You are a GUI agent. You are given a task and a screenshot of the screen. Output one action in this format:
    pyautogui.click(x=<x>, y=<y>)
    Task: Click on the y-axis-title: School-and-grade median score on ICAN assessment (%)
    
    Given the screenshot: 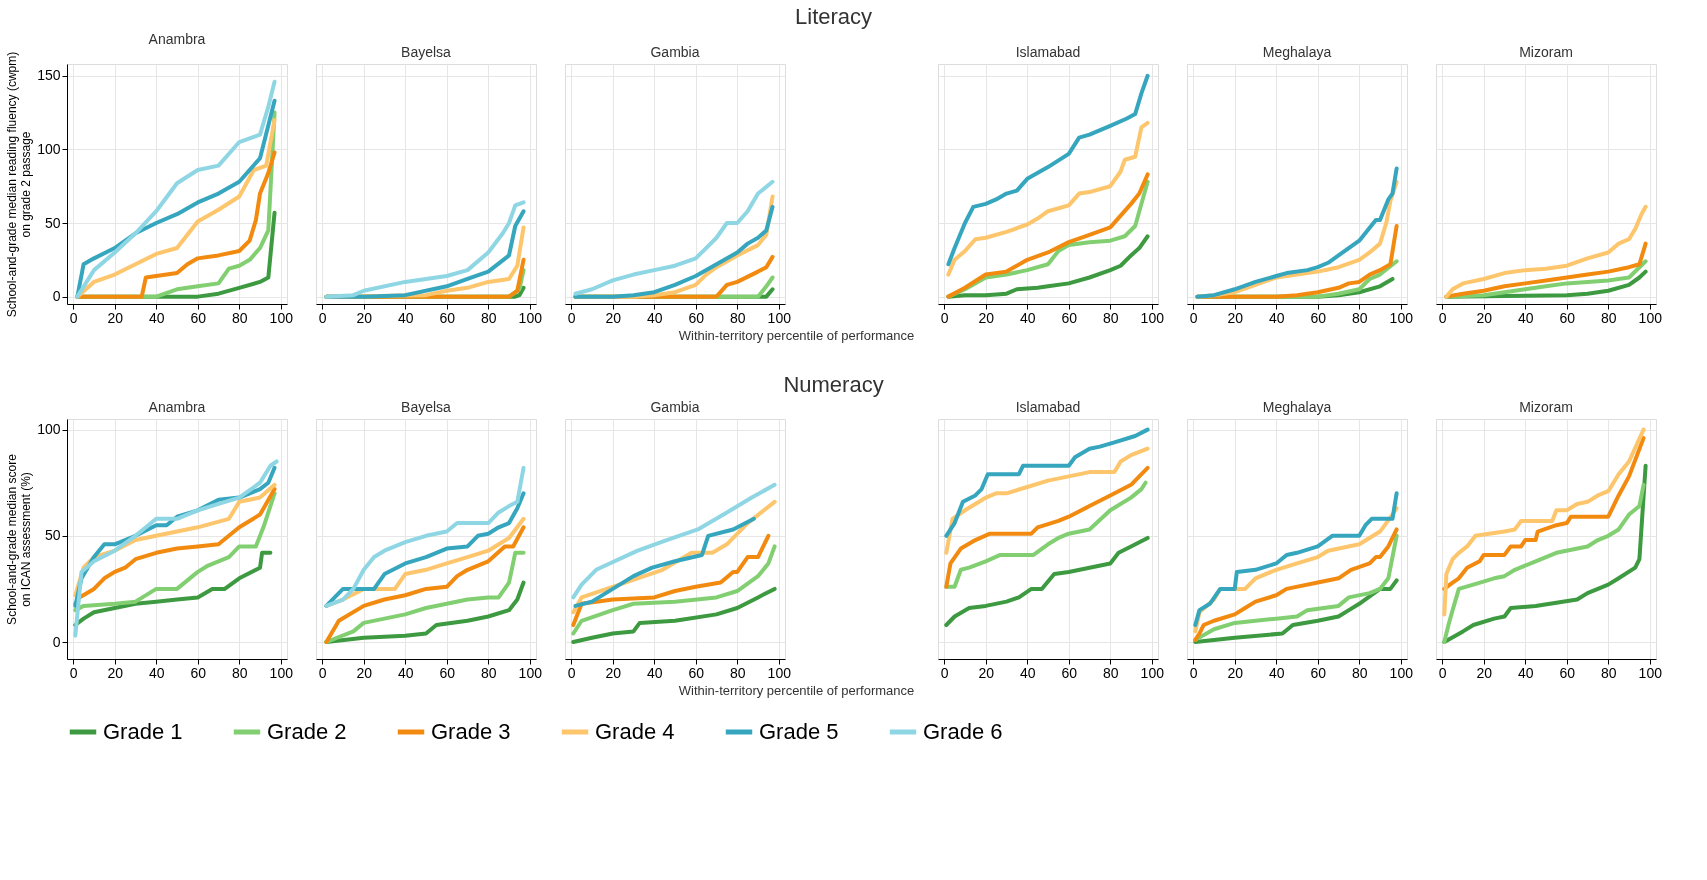 What is the action you would take?
    pyautogui.click(x=19, y=539)
    